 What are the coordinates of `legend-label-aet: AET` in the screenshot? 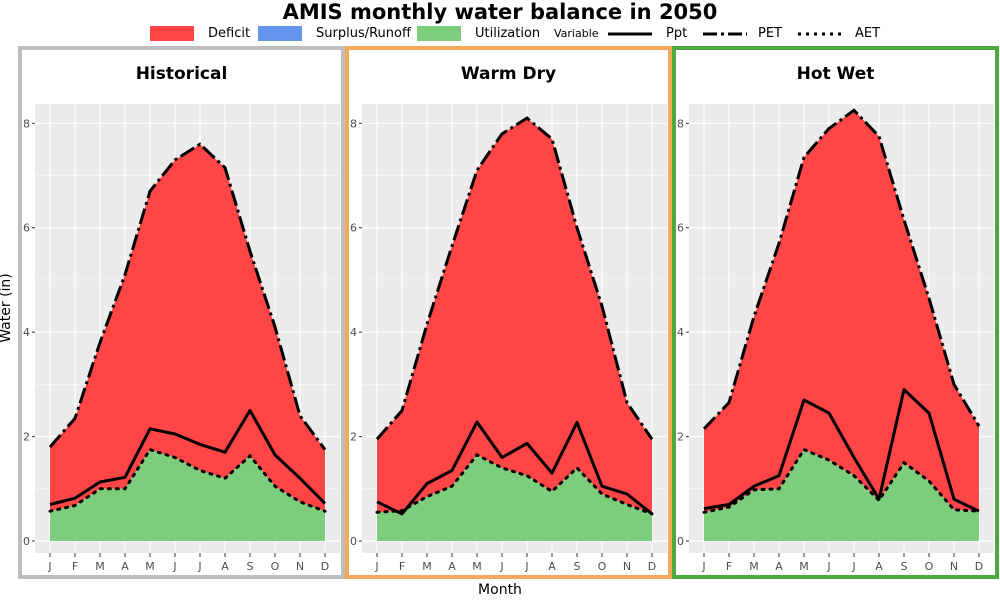 It's located at (868, 33).